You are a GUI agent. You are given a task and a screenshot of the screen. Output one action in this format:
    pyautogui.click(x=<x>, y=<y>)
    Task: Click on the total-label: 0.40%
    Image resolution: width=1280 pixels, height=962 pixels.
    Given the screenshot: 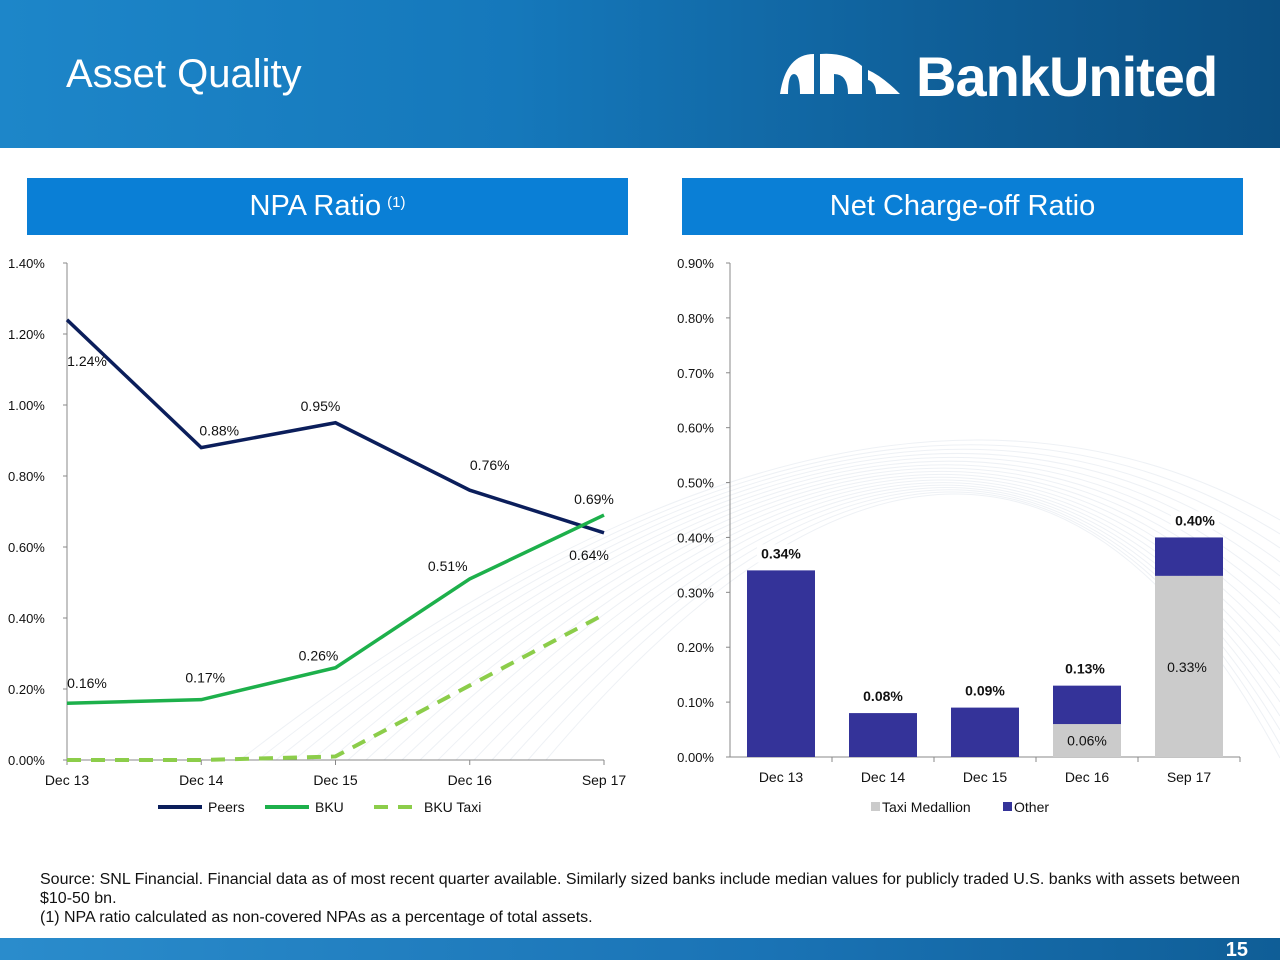 What is the action you would take?
    pyautogui.click(x=1195, y=520)
    